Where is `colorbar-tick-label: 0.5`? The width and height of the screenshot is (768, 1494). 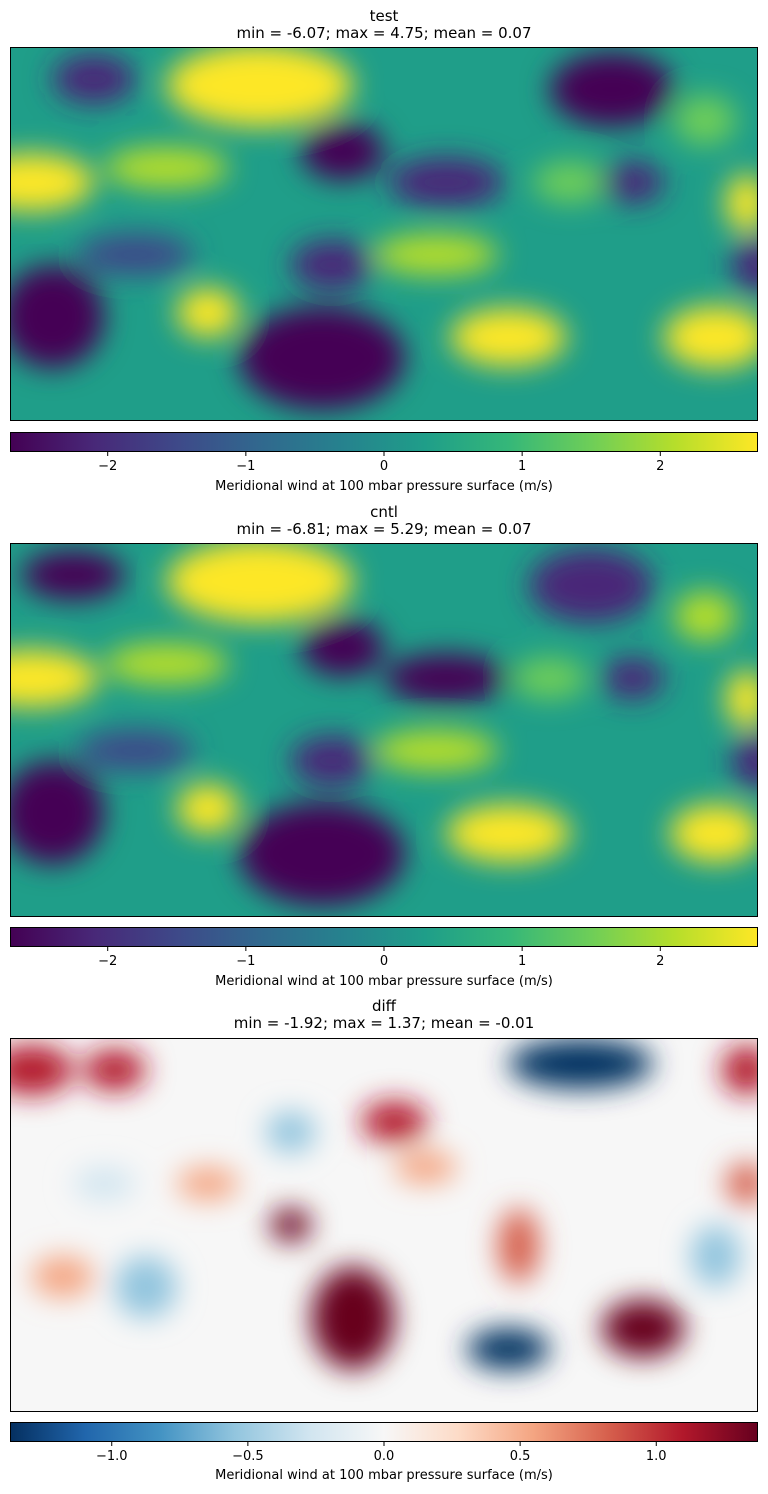
colorbar-tick-label: 0.5 is located at coordinates (520, 1456).